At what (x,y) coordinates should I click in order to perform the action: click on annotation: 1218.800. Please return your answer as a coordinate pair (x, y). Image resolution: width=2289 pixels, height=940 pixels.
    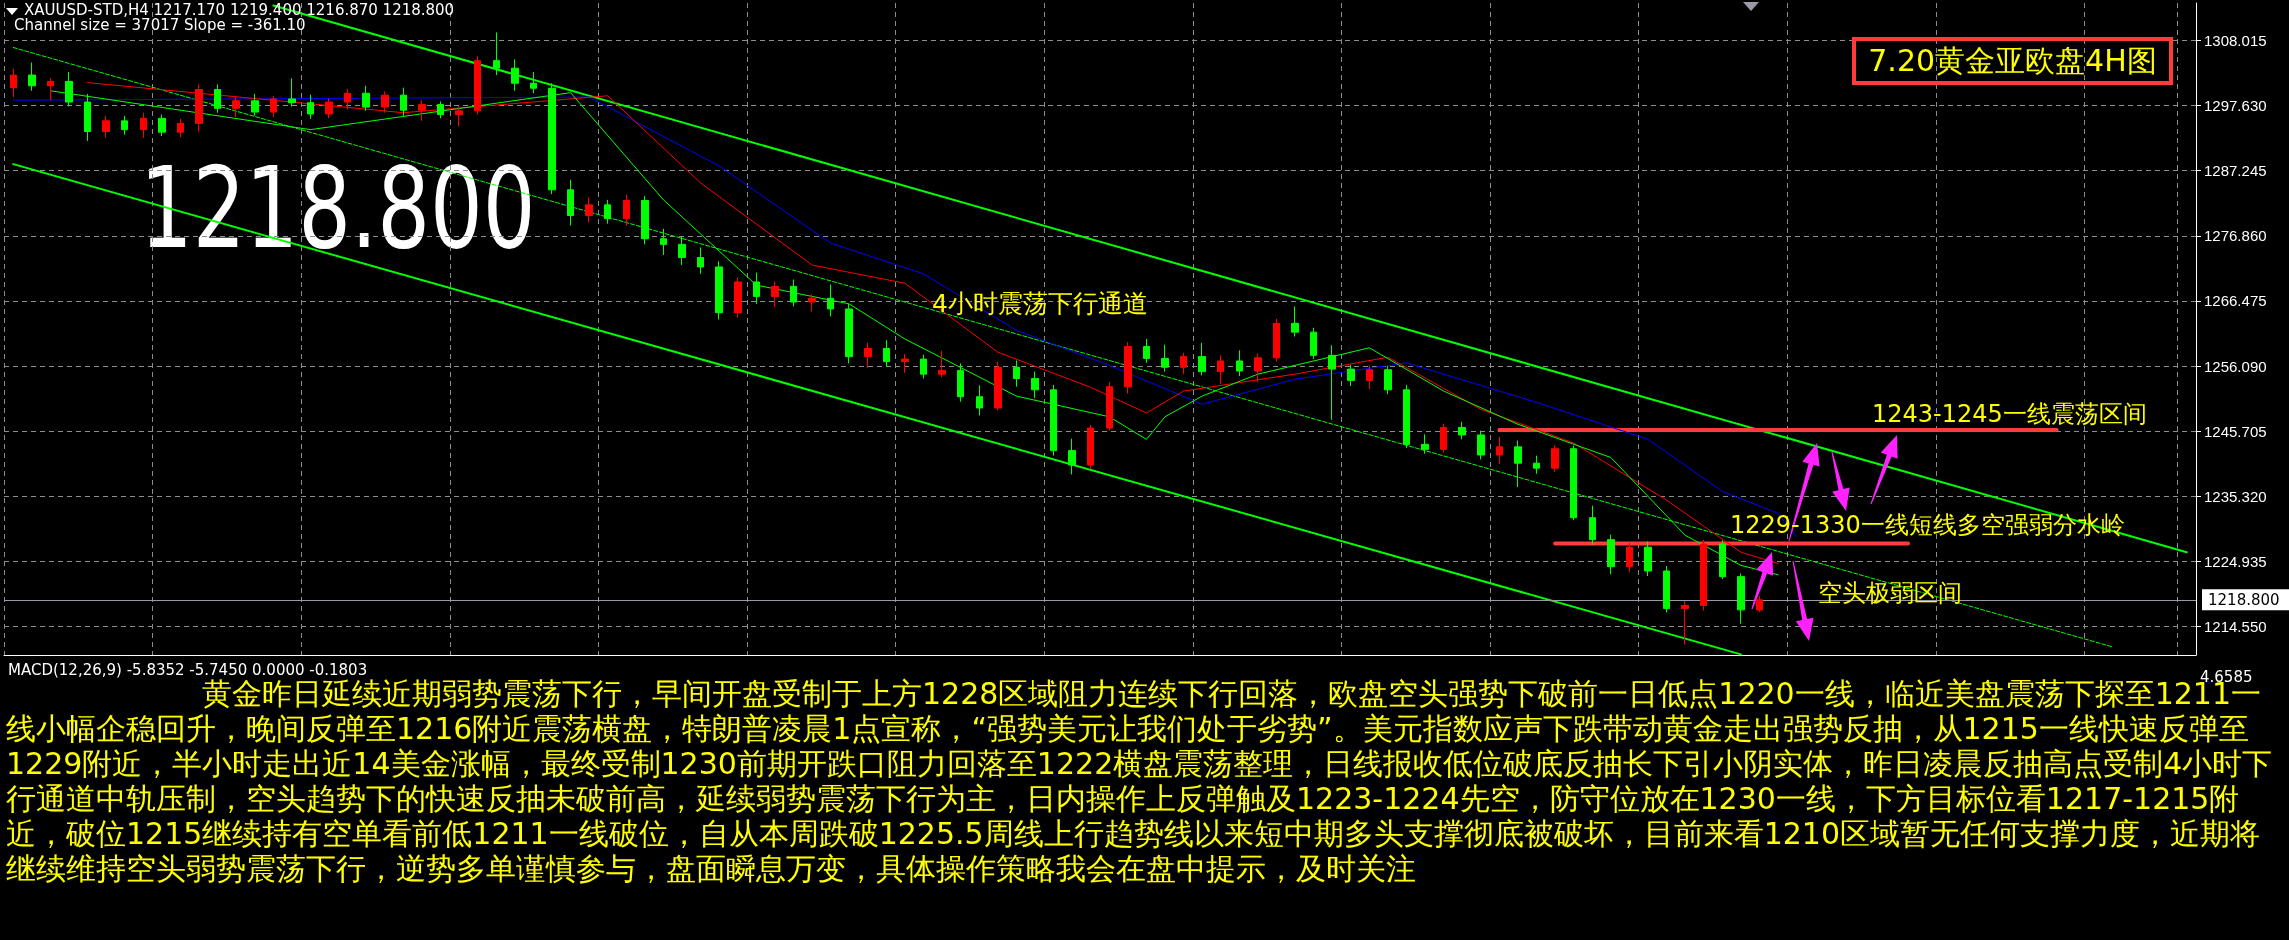
    Looking at the image, I should click on (338, 208).